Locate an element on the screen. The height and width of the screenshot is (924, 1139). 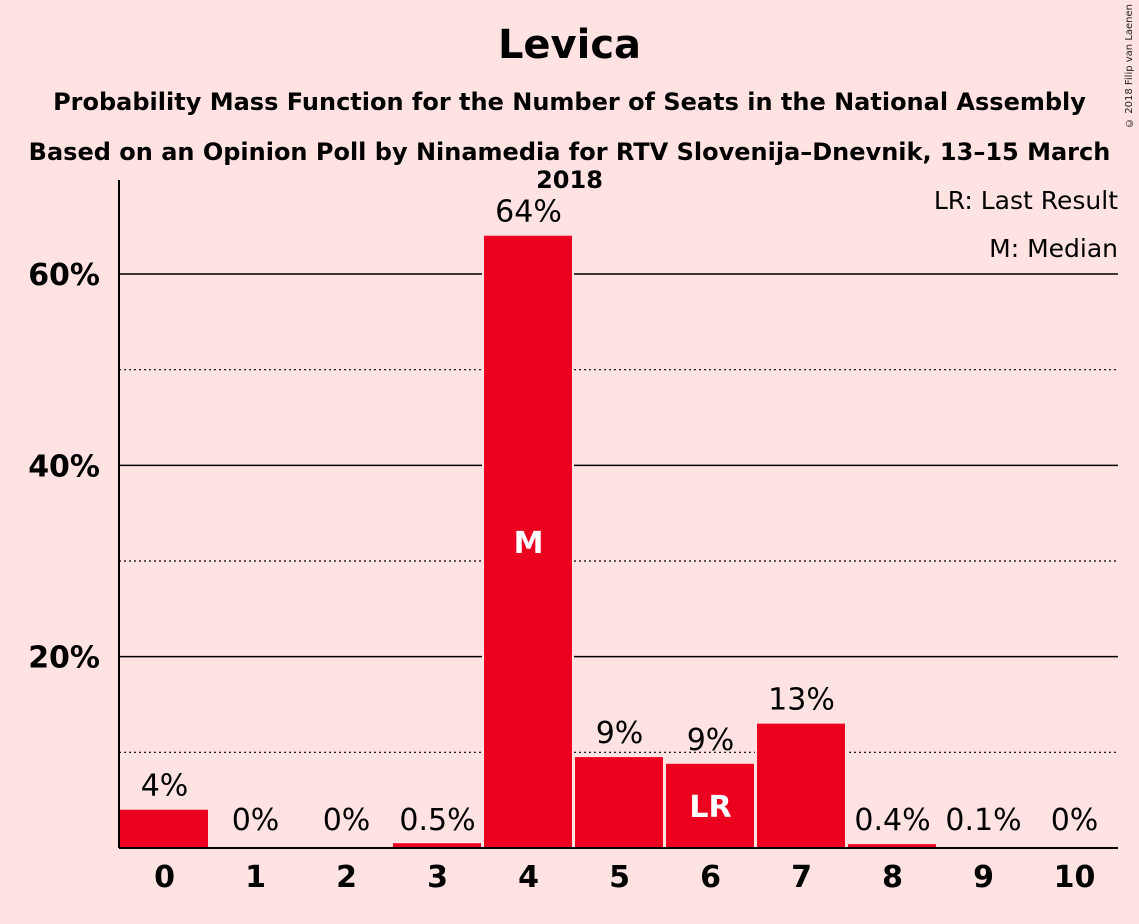
bar-halo is located at coordinates (983, 846).